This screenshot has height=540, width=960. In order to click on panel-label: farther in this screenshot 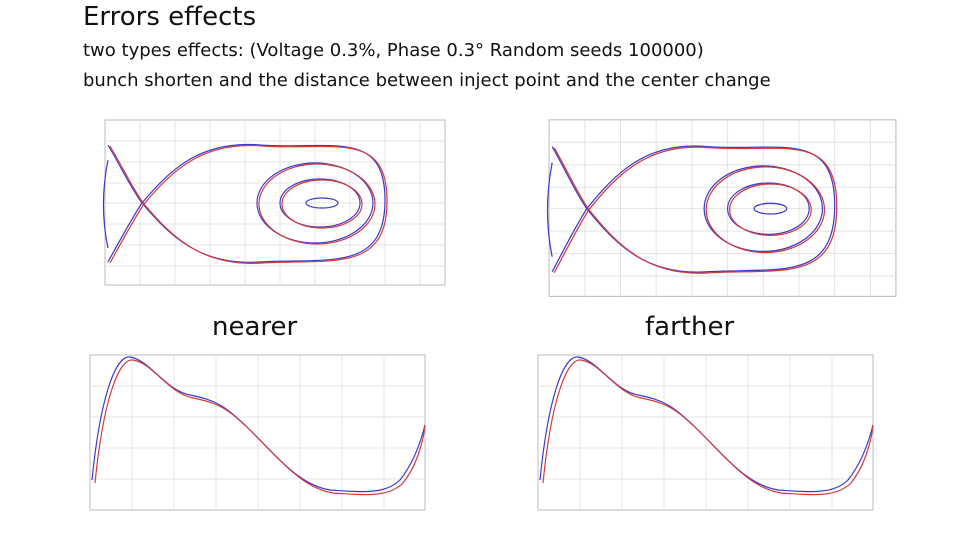, I will do `click(690, 327)`.